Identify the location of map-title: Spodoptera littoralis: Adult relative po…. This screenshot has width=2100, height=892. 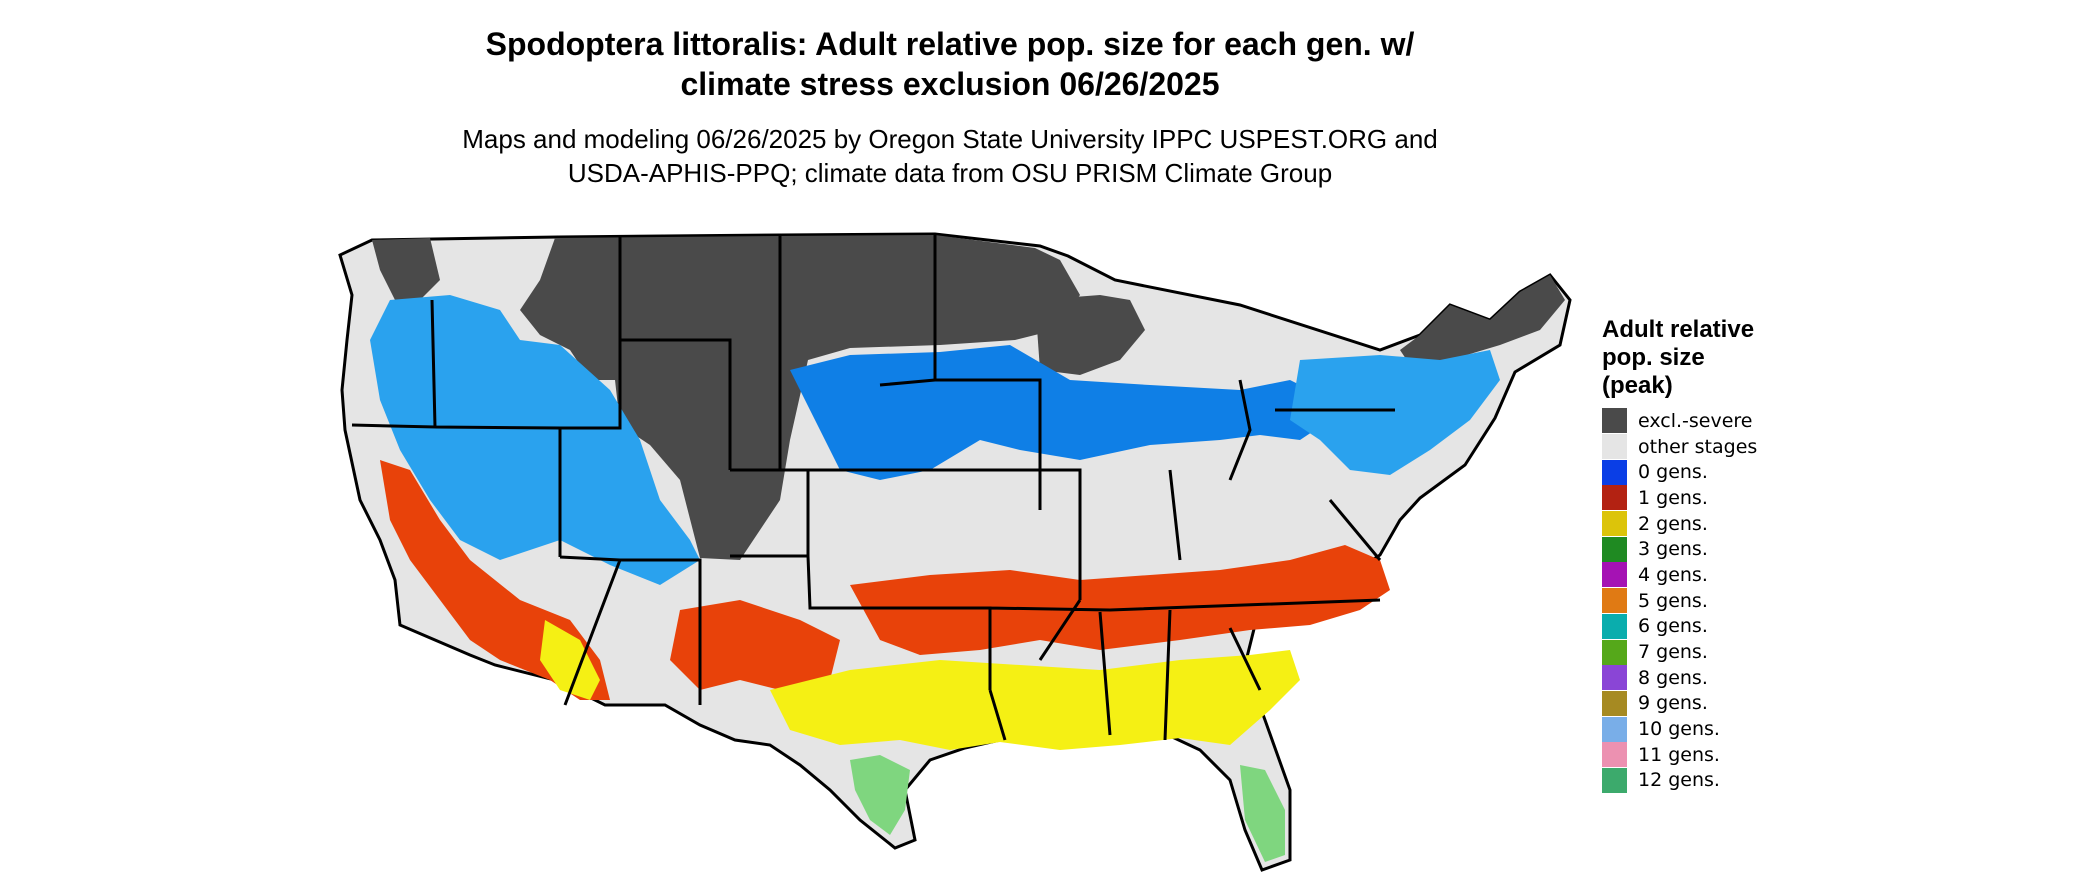
(950, 64).